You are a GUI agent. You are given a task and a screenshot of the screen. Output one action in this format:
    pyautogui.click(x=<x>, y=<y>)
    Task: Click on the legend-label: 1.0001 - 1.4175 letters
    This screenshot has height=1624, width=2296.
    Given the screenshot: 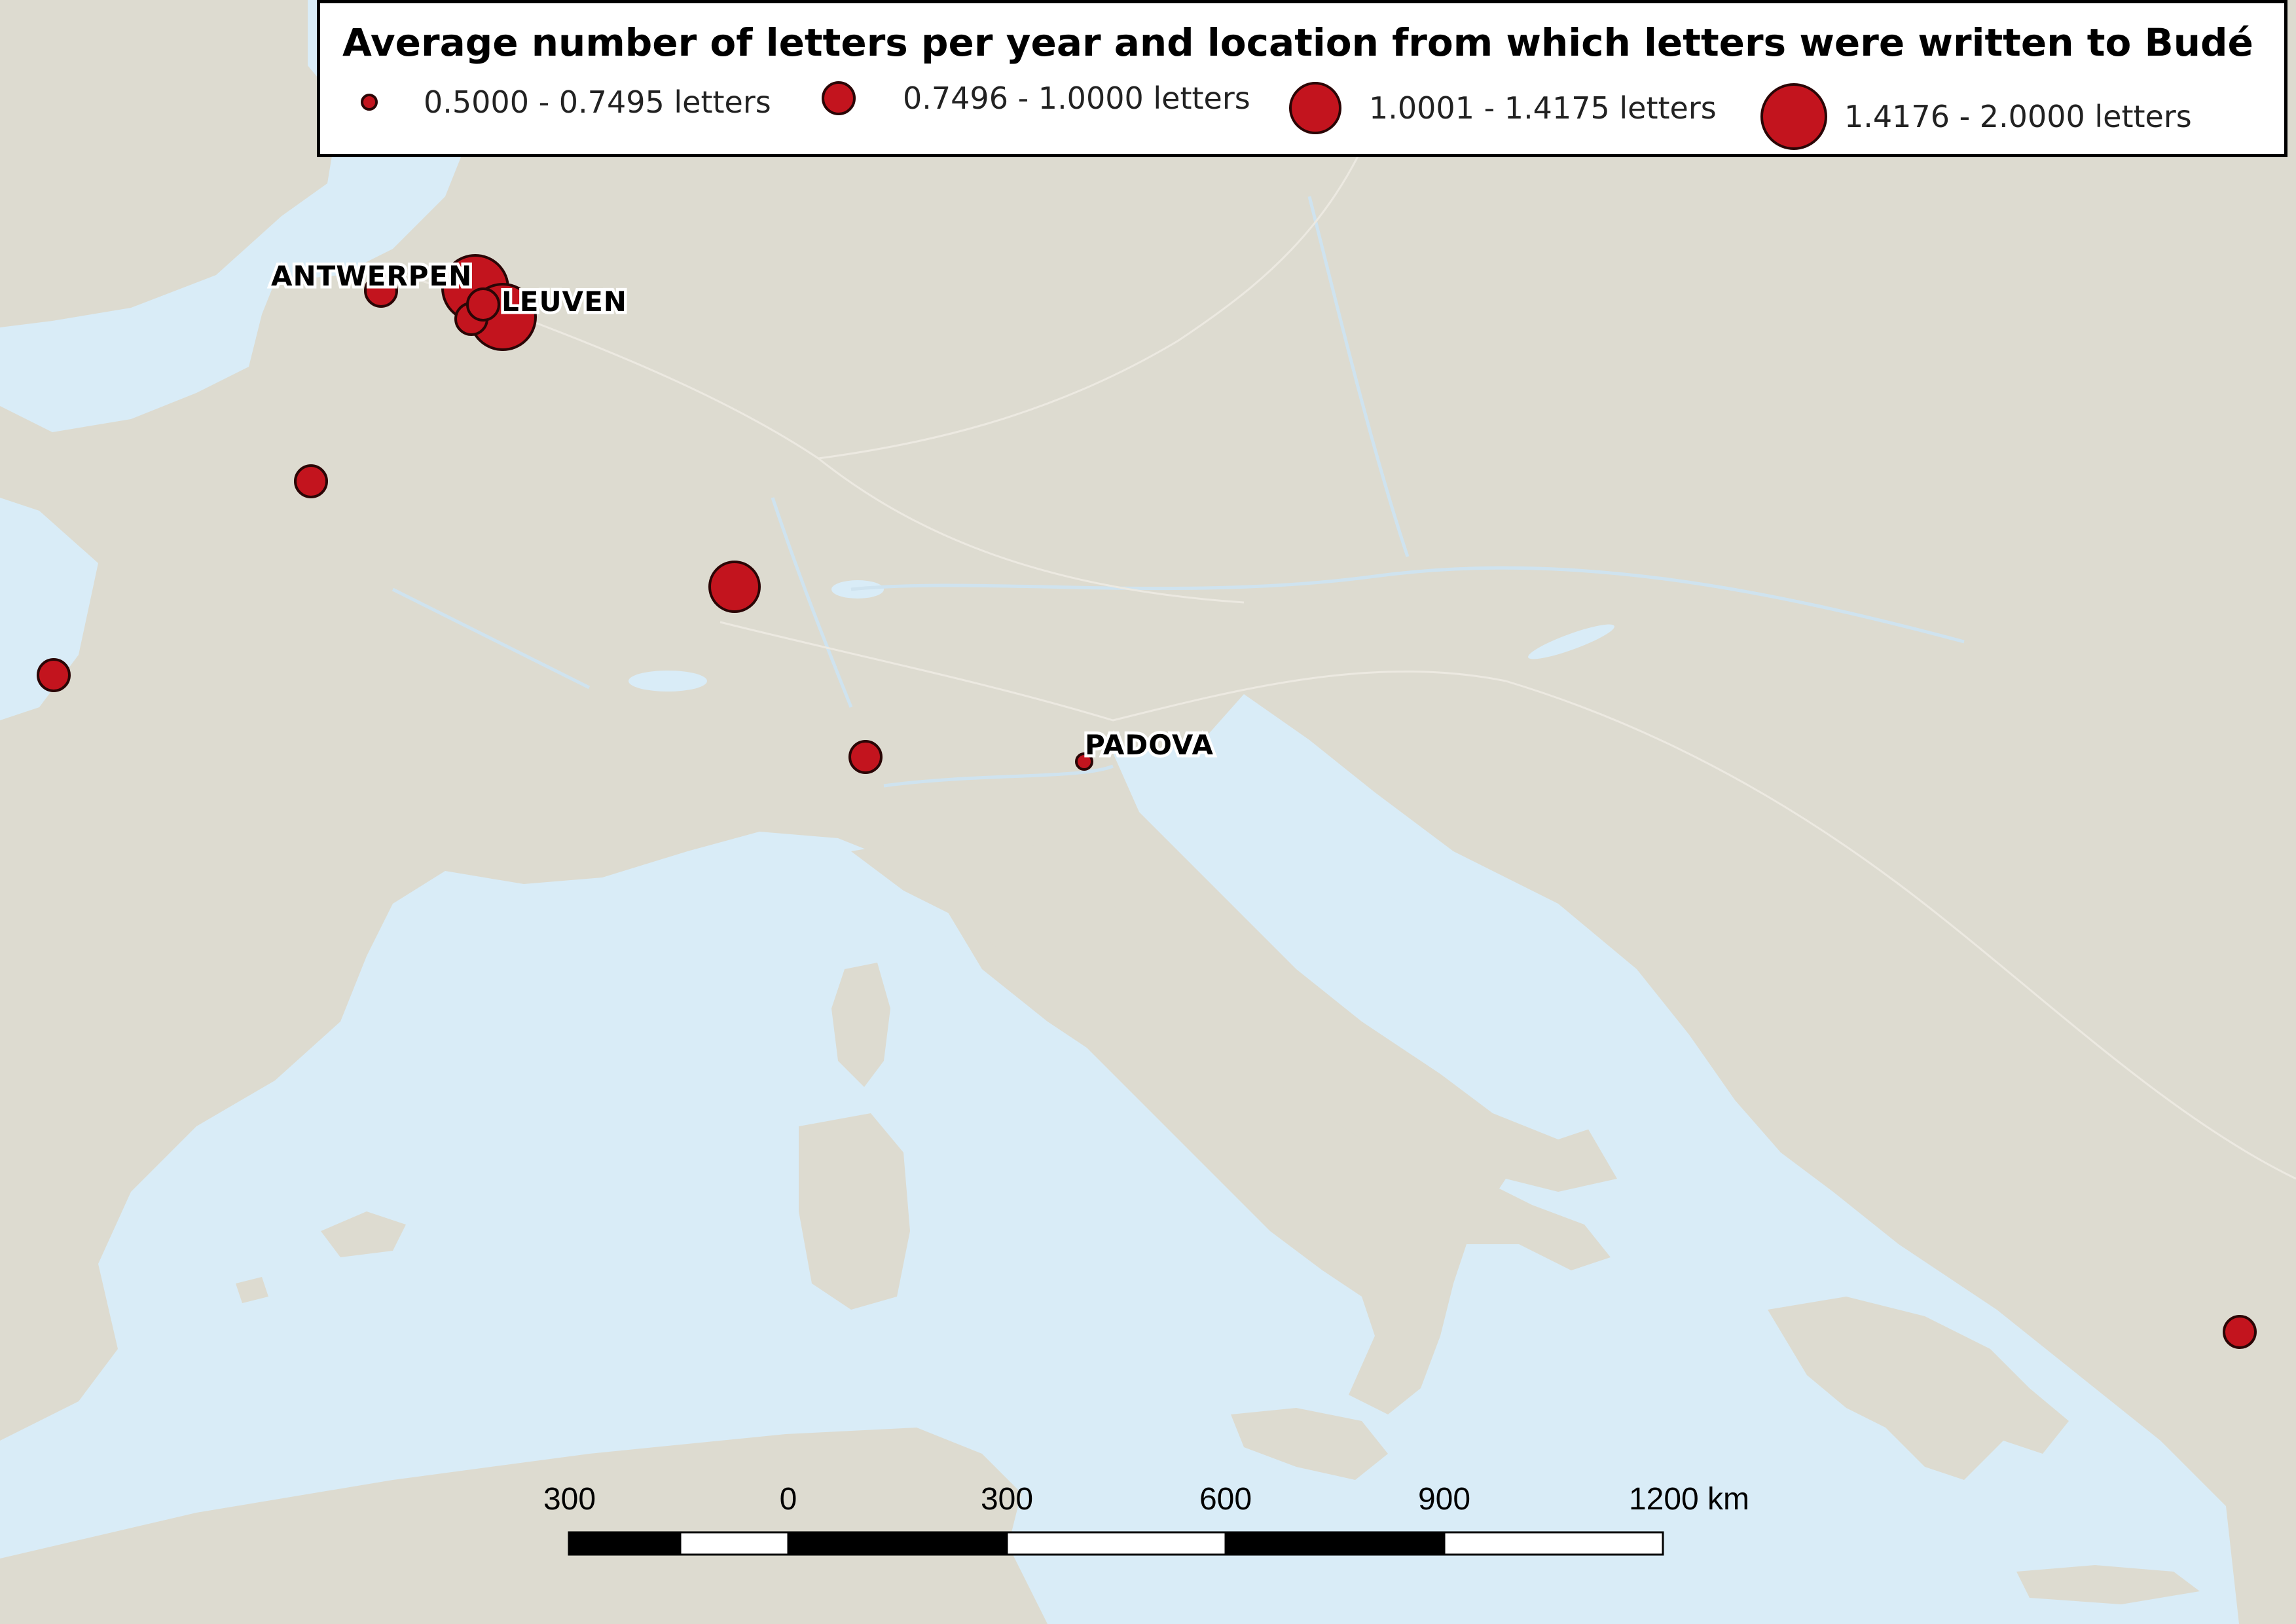 What is the action you would take?
    pyautogui.click(x=1543, y=108)
    